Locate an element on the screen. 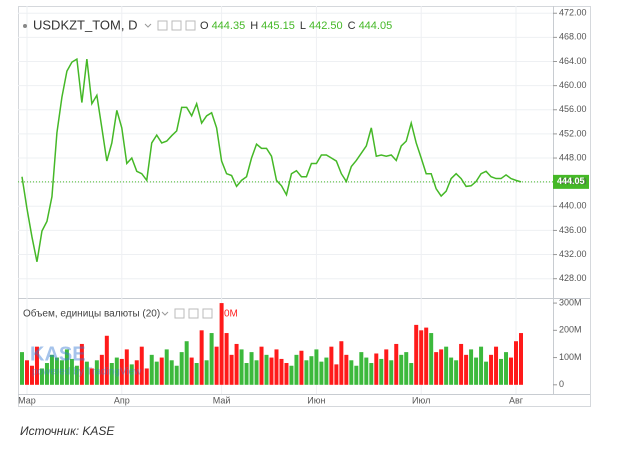 Image resolution: width=624 pixels, height=451 pixels. y-tick-label: 444.00 is located at coordinates (573, 182).